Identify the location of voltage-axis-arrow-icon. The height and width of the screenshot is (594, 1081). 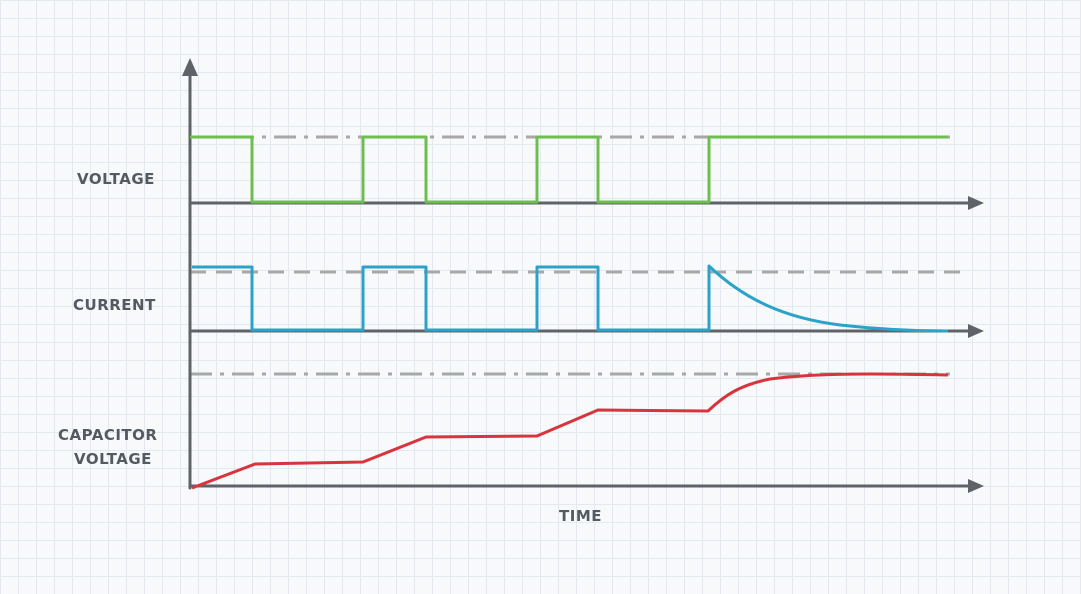
(976, 203).